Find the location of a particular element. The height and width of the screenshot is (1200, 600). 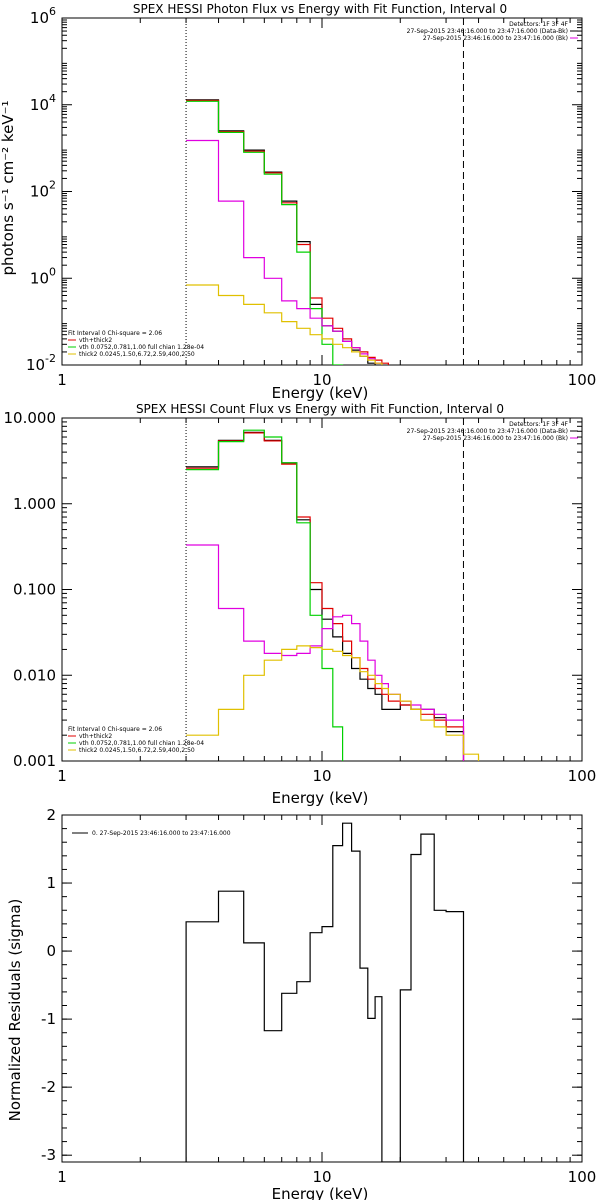

photon-flux-y-tick-label: 10⁻² is located at coordinates (41, 363).